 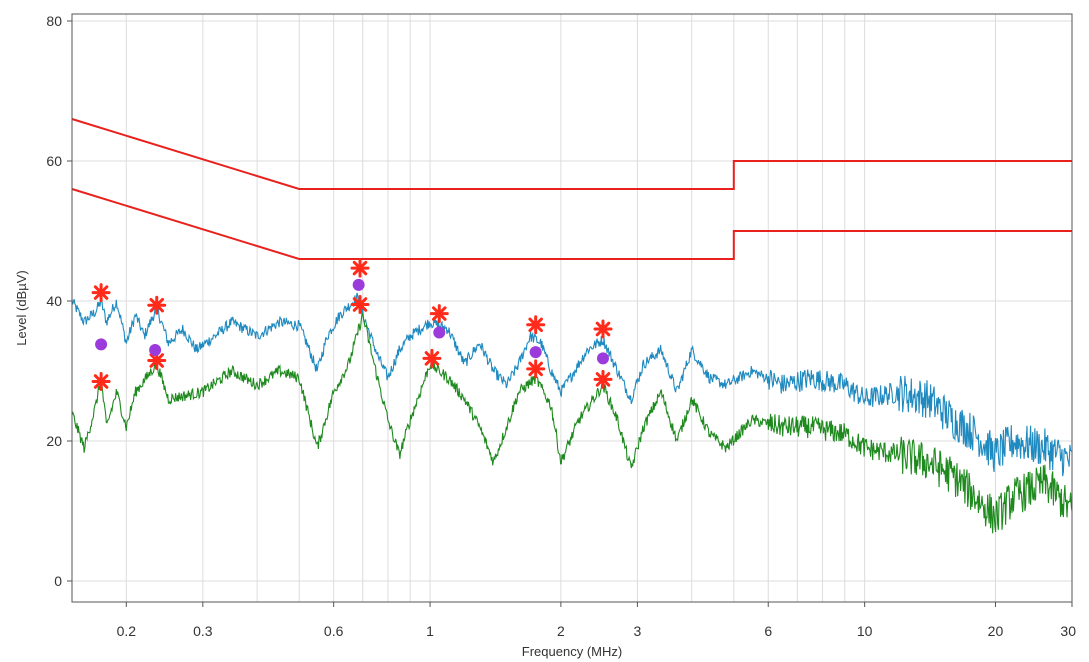 What do you see at coordinates (1068, 631) in the screenshot?
I see `x-tick-label: 30` at bounding box center [1068, 631].